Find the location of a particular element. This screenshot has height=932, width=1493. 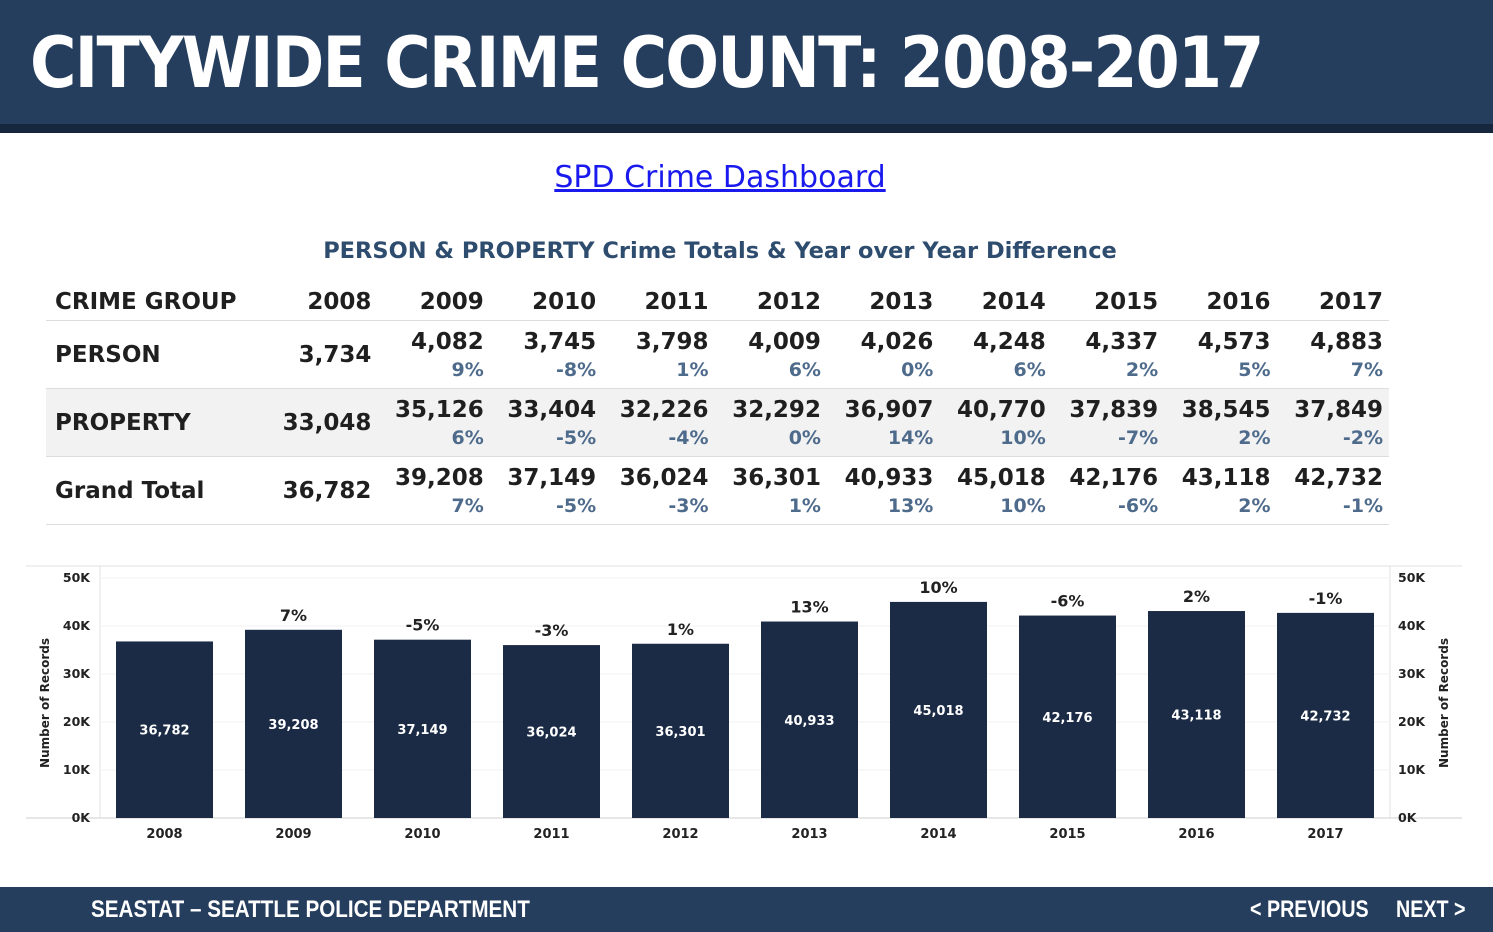

bar-change-label: -5% is located at coordinates (423, 625).